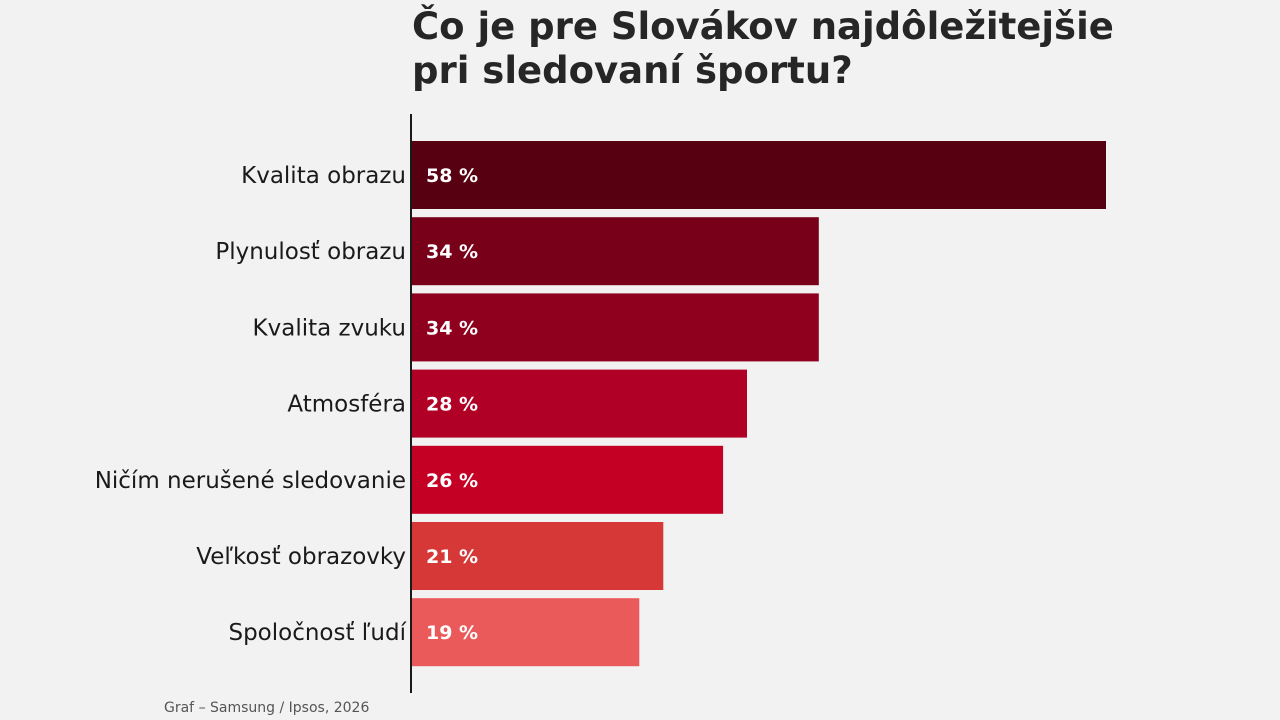 This screenshot has width=1280, height=720. Describe the element at coordinates (317, 633) in the screenshot. I see `category-label: Spoločnosť ľudí` at that location.